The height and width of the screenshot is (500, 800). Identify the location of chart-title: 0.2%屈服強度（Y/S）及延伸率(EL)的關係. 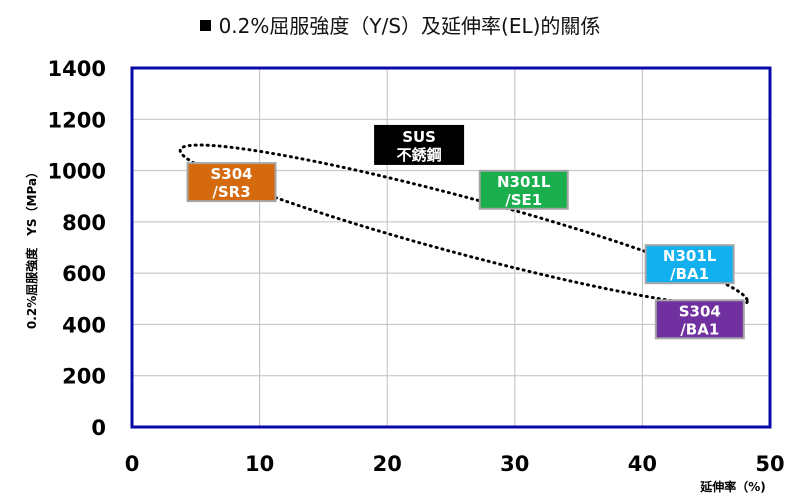
(400, 24).